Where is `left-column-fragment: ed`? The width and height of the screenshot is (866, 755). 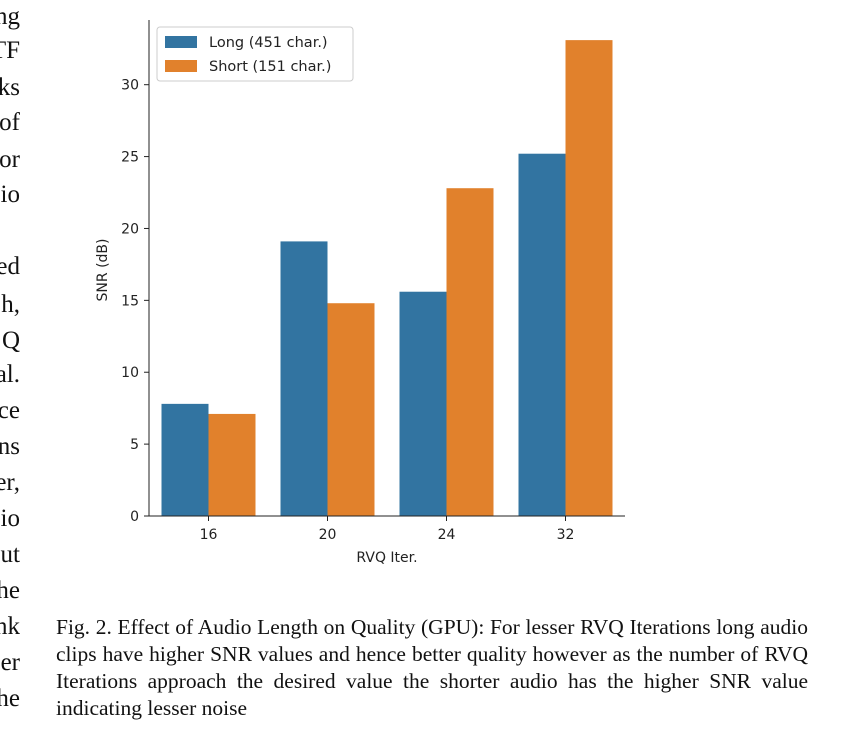
left-column-fragment: ed is located at coordinates (10, 266).